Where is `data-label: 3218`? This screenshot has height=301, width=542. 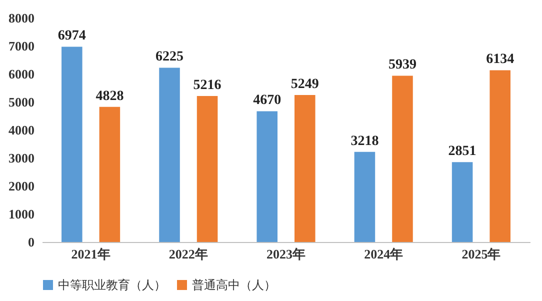 data-label: 3218 is located at coordinates (364, 141).